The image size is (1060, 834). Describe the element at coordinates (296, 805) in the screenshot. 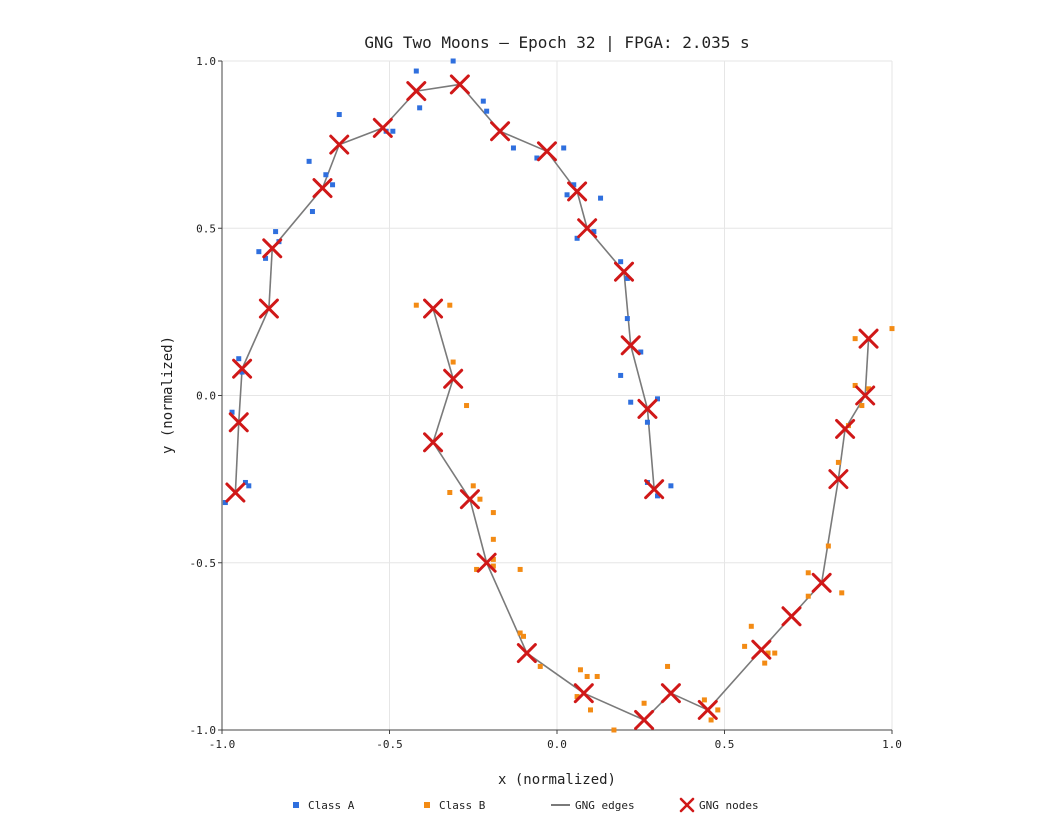

I see `legend-class-a-marker` at that location.